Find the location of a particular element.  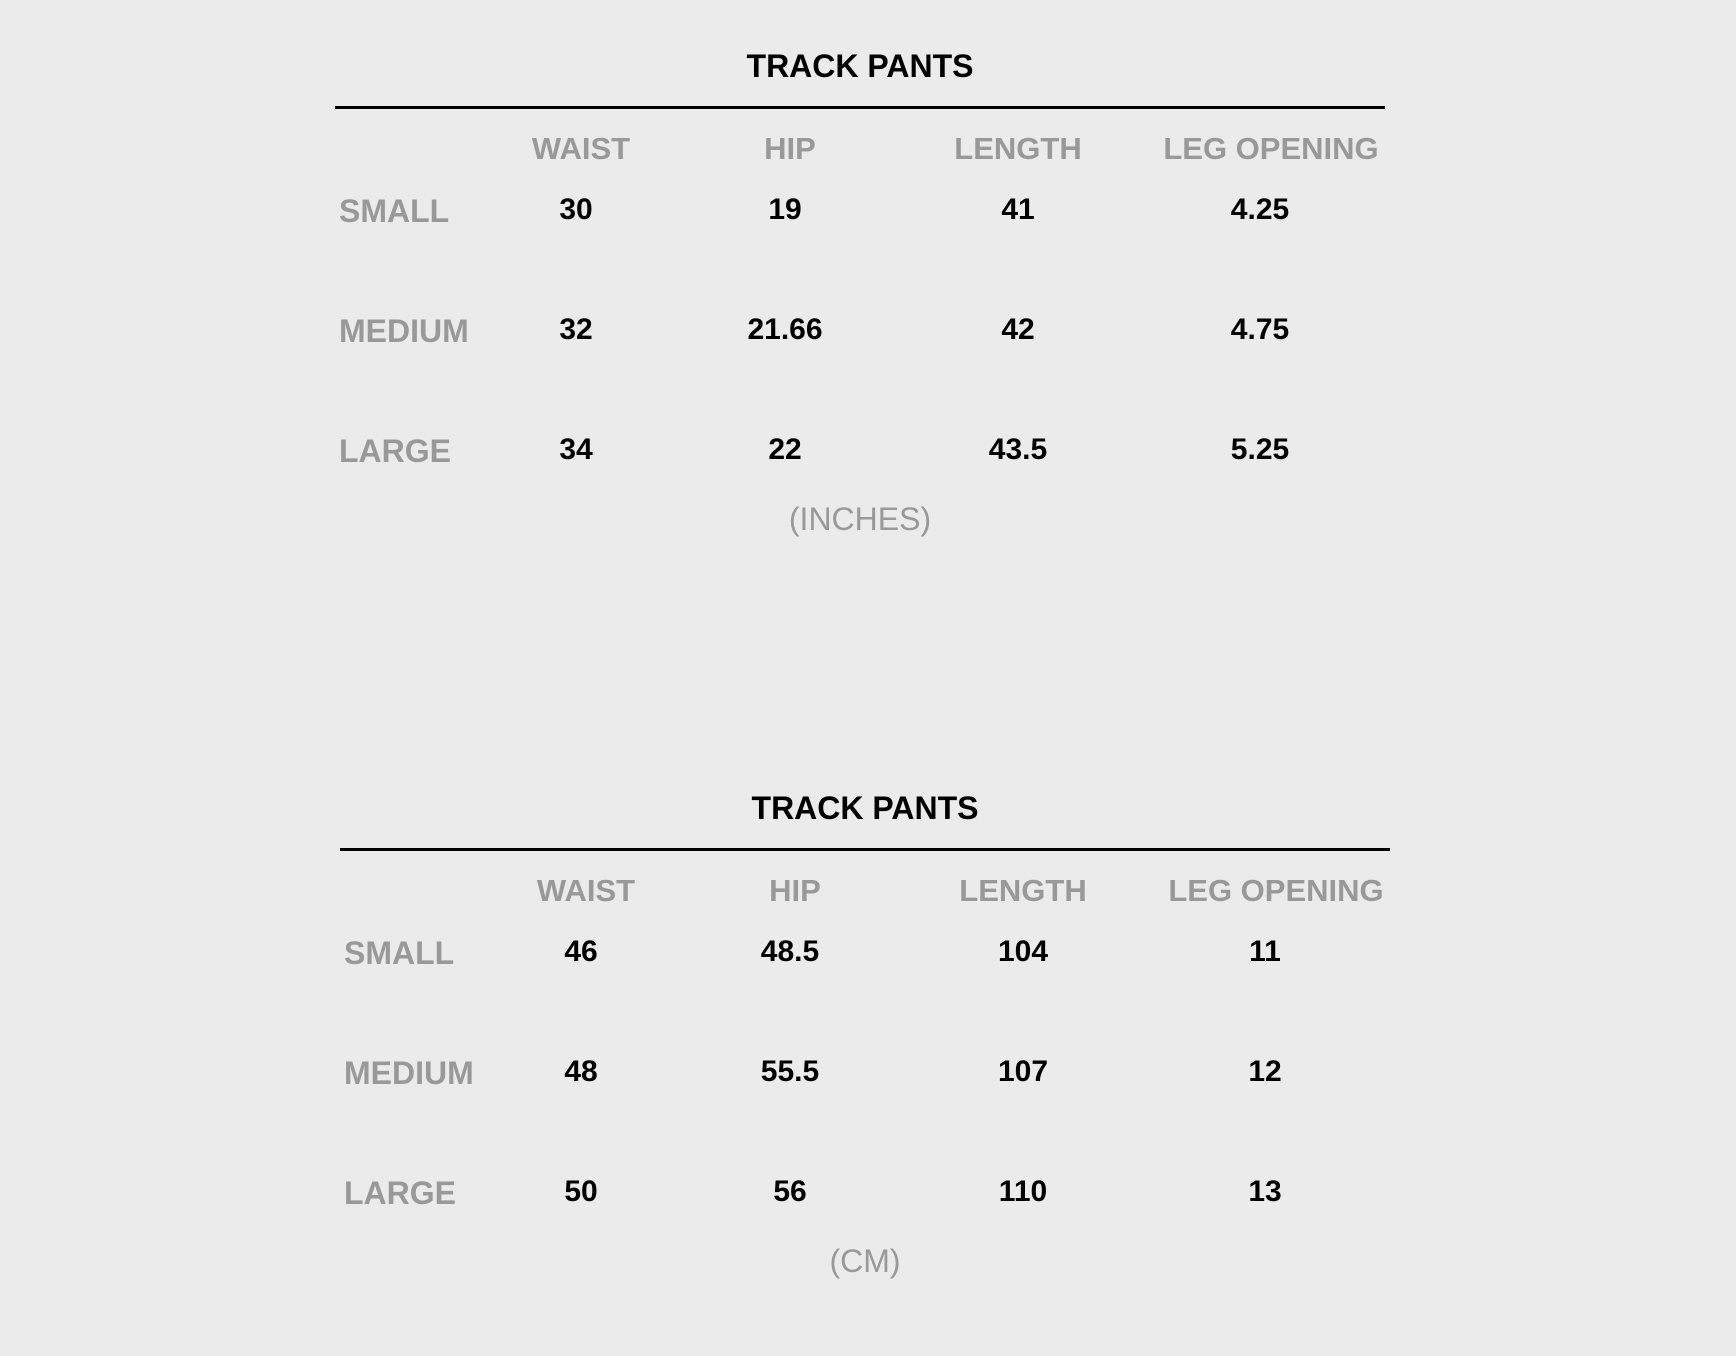

table-cell: 11 is located at coordinates (1265, 951).